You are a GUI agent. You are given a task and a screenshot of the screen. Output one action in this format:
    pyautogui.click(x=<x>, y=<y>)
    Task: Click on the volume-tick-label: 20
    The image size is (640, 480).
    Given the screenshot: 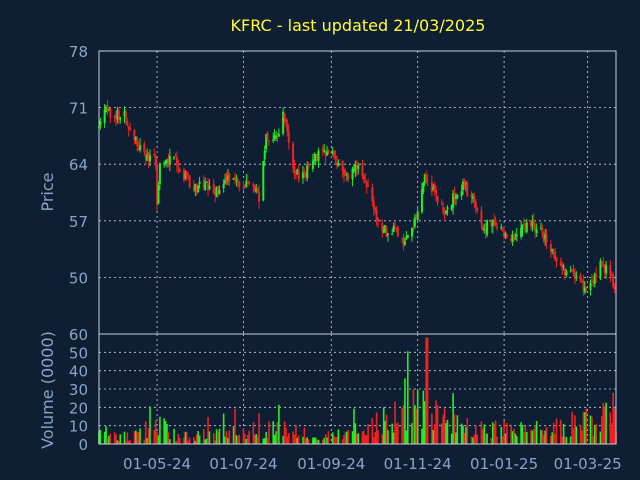 What is the action you would take?
    pyautogui.click(x=78, y=408)
    